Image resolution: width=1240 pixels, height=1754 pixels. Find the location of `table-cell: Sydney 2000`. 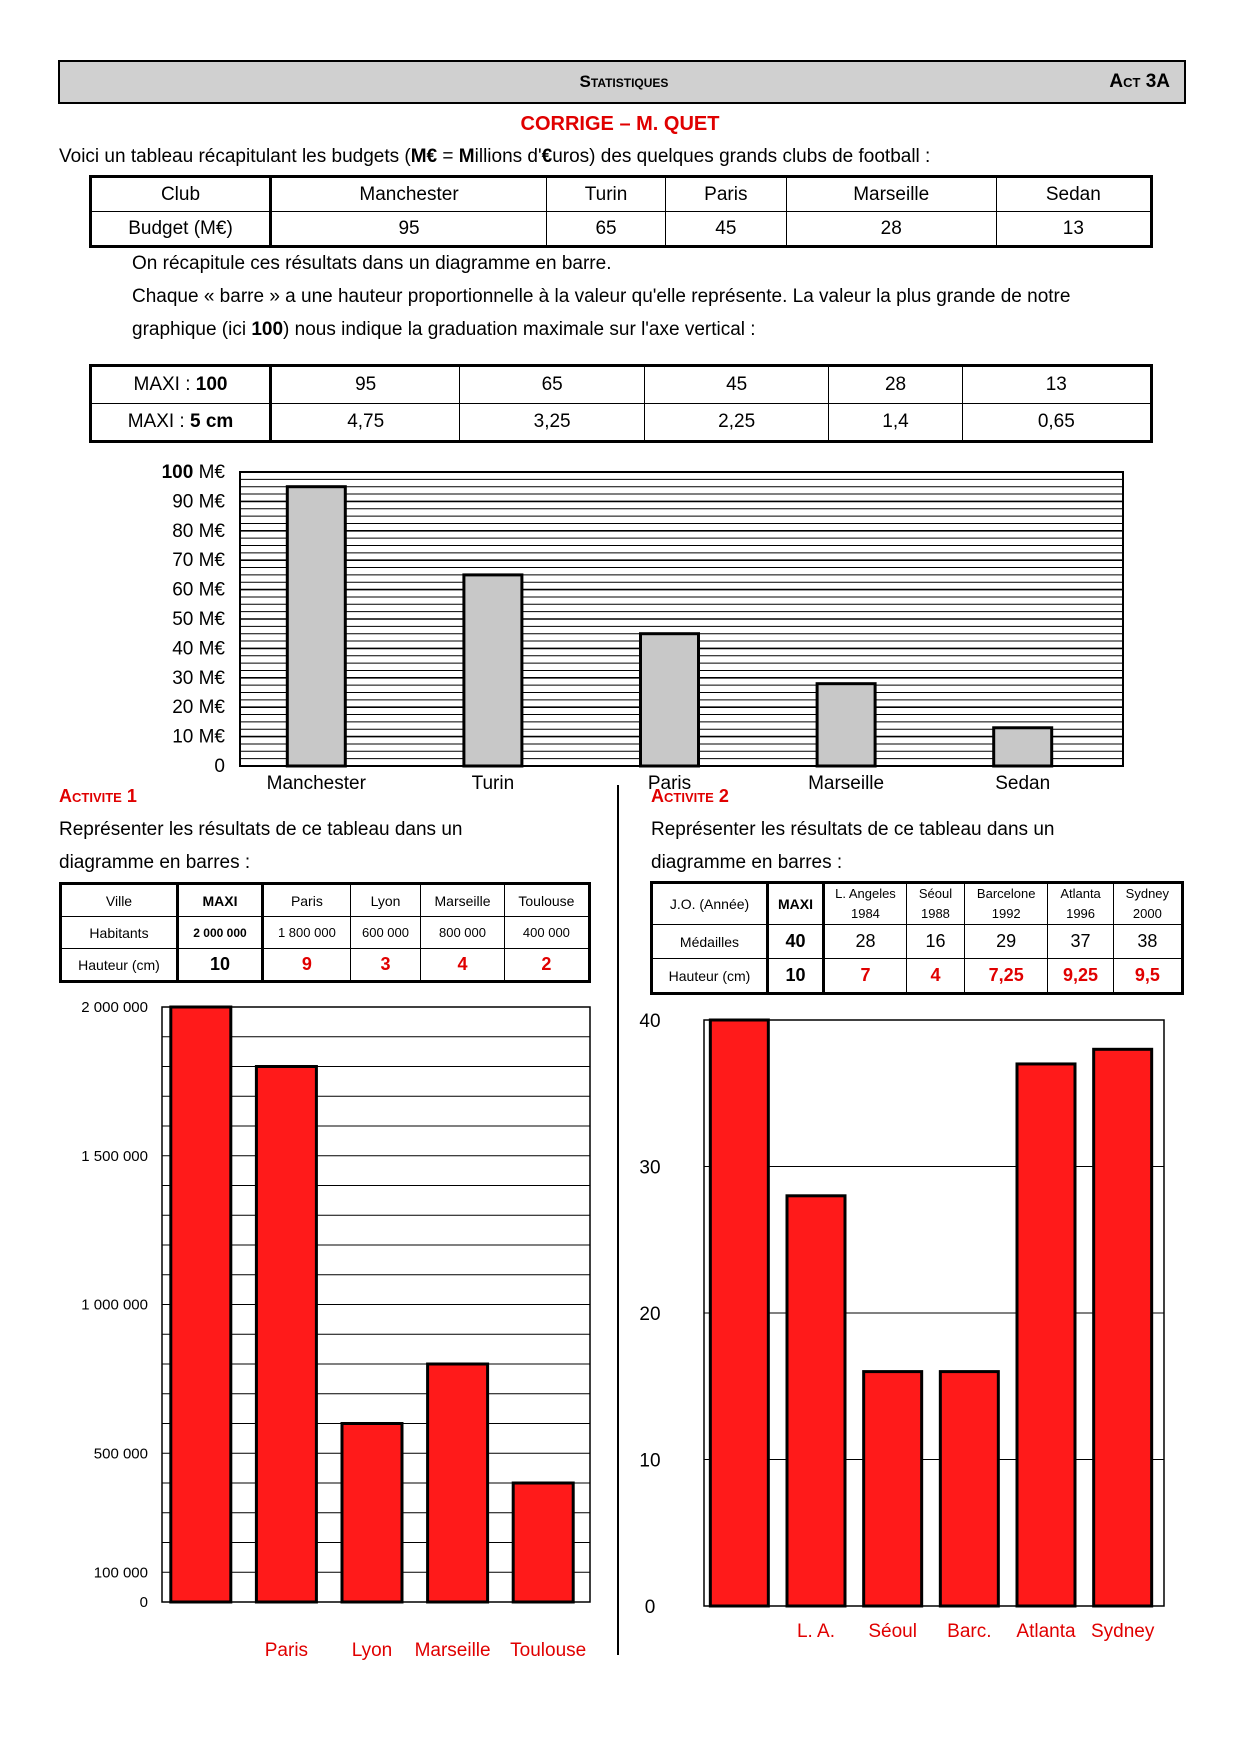

table-cell: Sydney 2000 is located at coordinates (1148, 903).